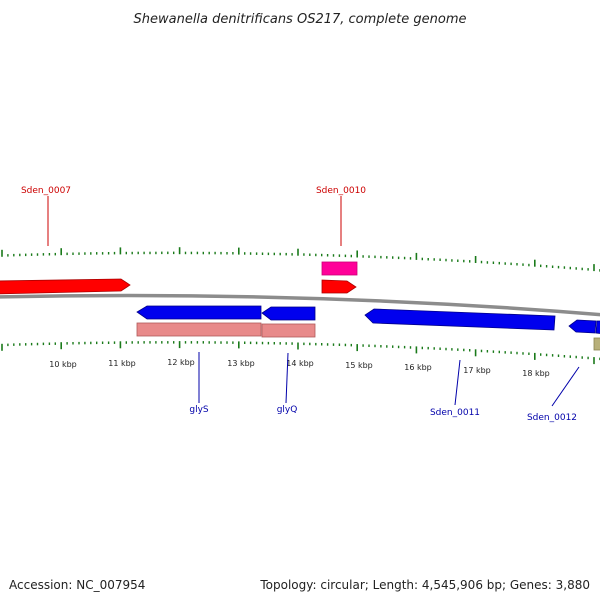  Describe the element at coordinates (287, 378) in the screenshot. I see `glyq-leader-line` at that location.